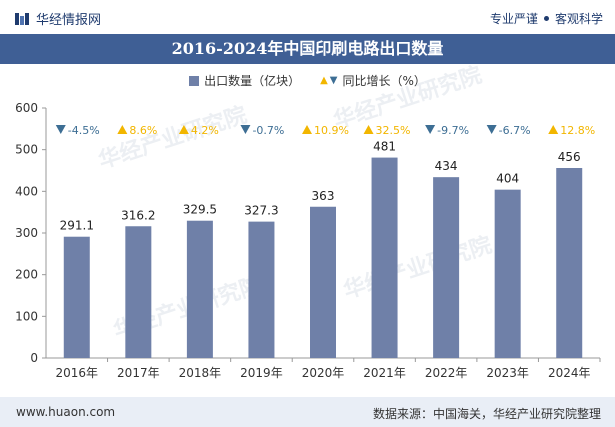 The width and height of the screenshot is (615, 427). I want to click on y-tick-label: 600, so click(26, 108).